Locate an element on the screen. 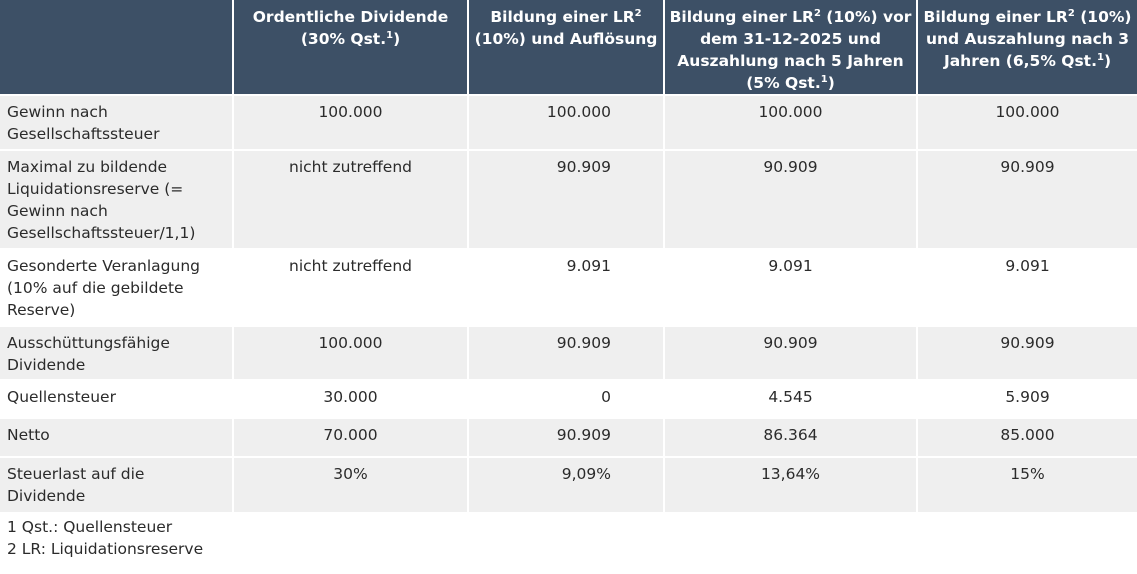  table-cell: 30% is located at coordinates (351, 484).